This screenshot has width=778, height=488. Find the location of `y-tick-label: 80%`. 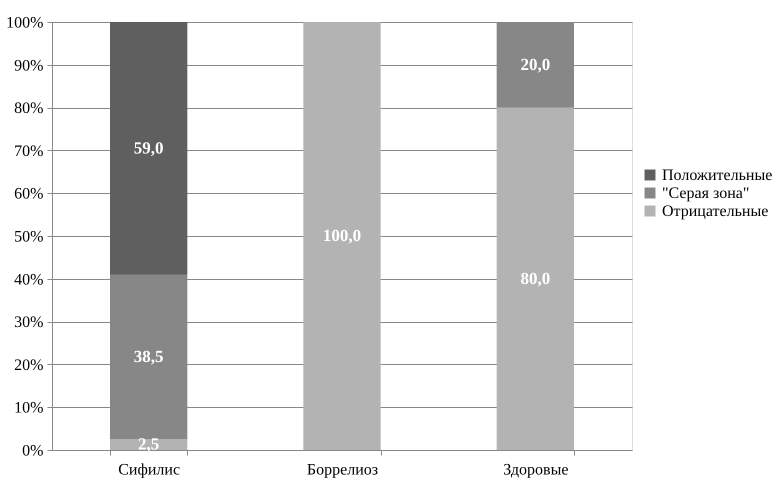

y-tick-label: 80% is located at coordinates (29, 109).